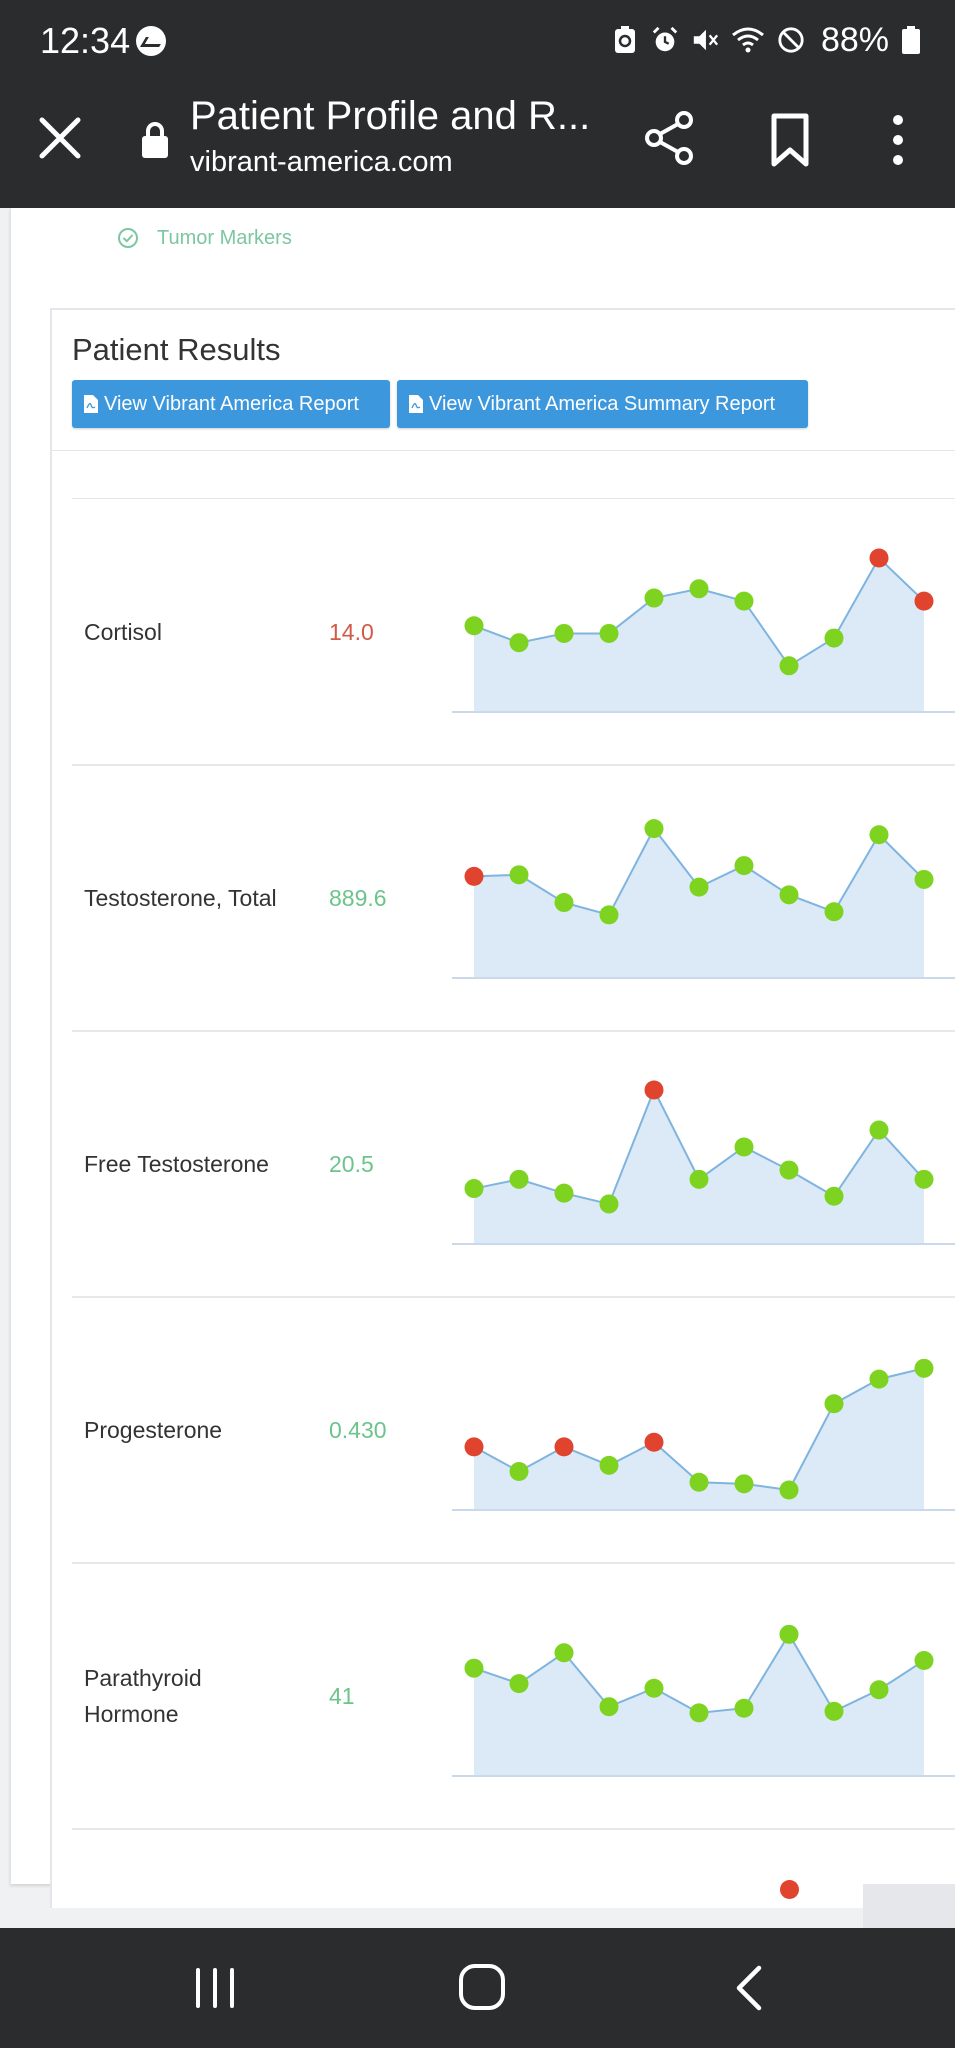  I want to click on page-domain: vibrant-america.com, so click(321, 162).